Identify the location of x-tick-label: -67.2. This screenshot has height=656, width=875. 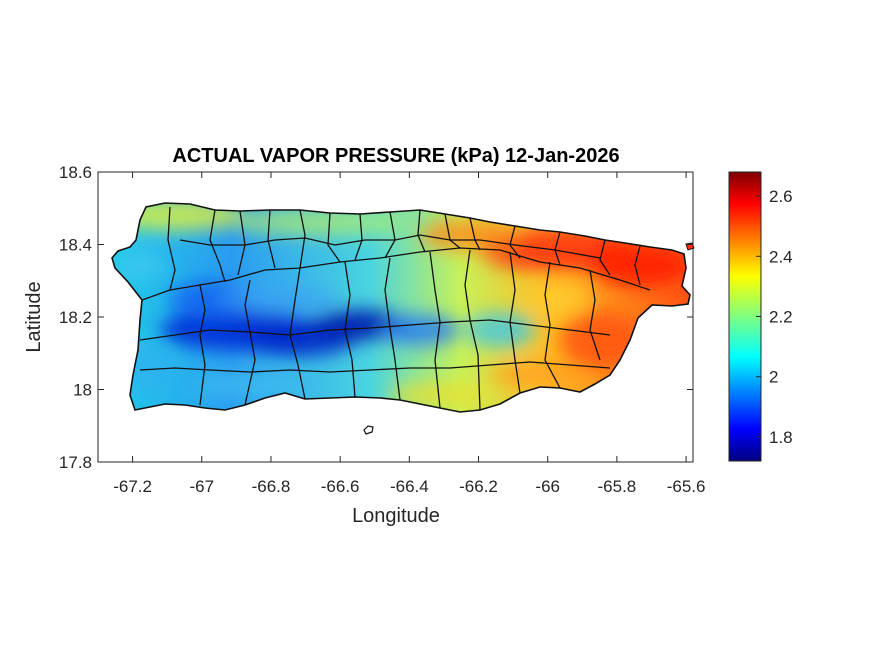
(132, 486).